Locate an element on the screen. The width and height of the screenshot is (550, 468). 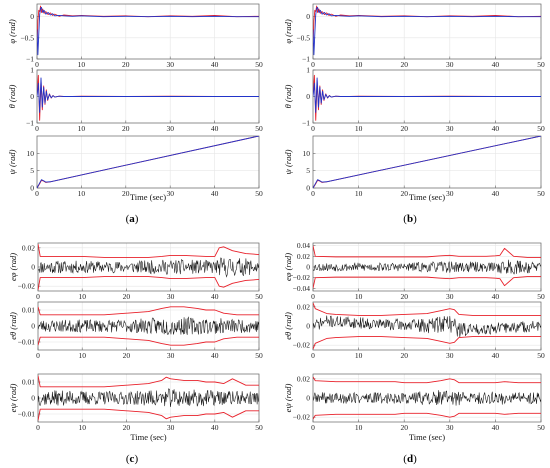
y-tick-label: 10 is located at coordinates (31, 153).